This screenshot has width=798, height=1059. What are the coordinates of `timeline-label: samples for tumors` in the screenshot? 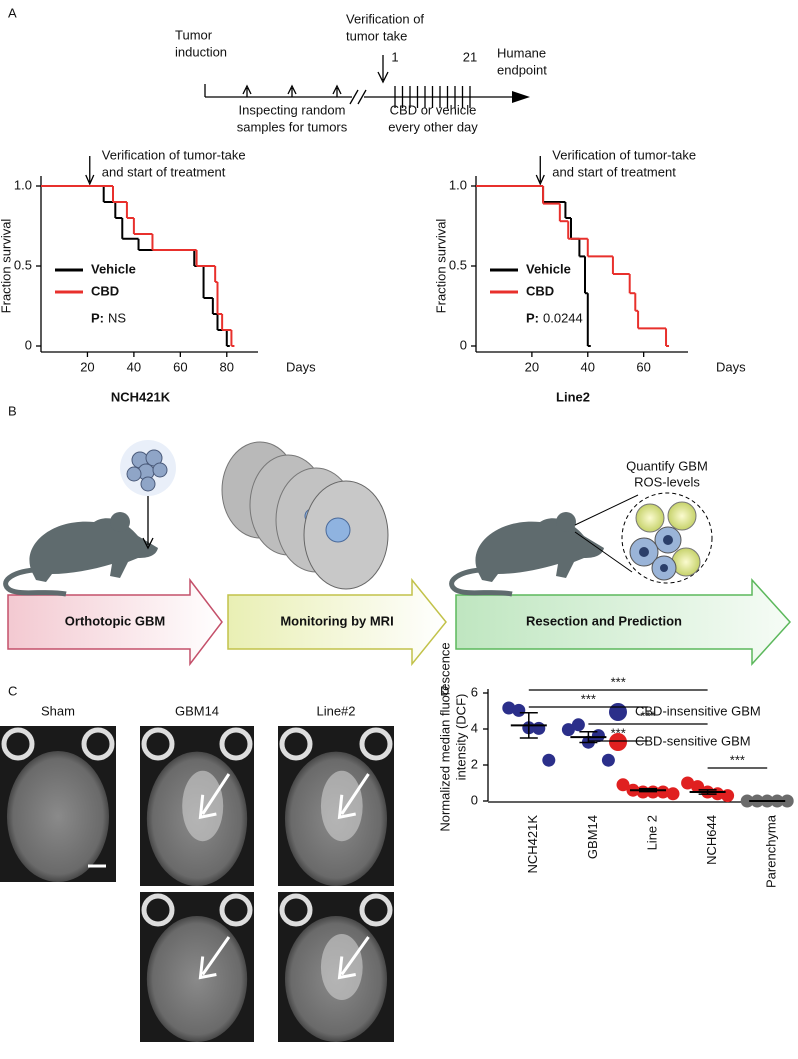 It's located at (292, 126).